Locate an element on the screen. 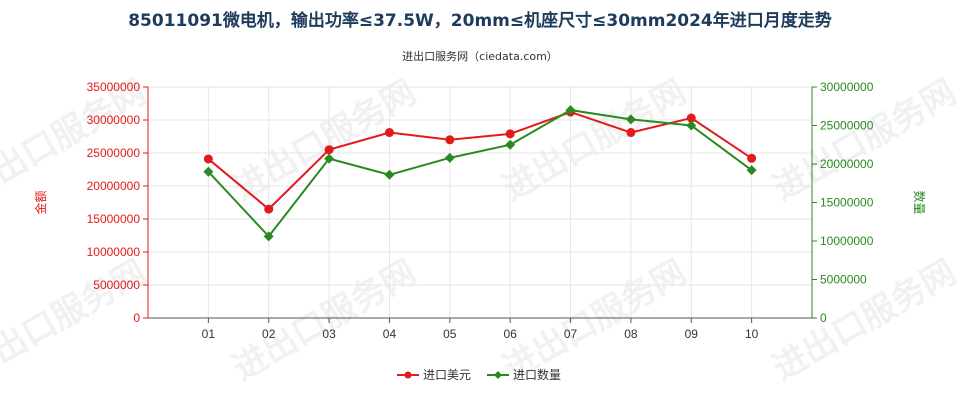 The height and width of the screenshot is (400, 960). y-right-tick-label: 25000000 is located at coordinates (847, 126).